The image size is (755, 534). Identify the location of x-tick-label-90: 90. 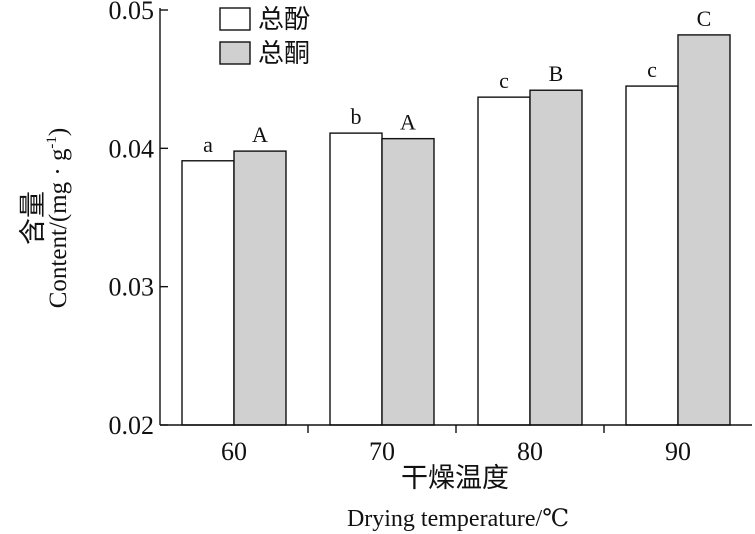
(678, 451).